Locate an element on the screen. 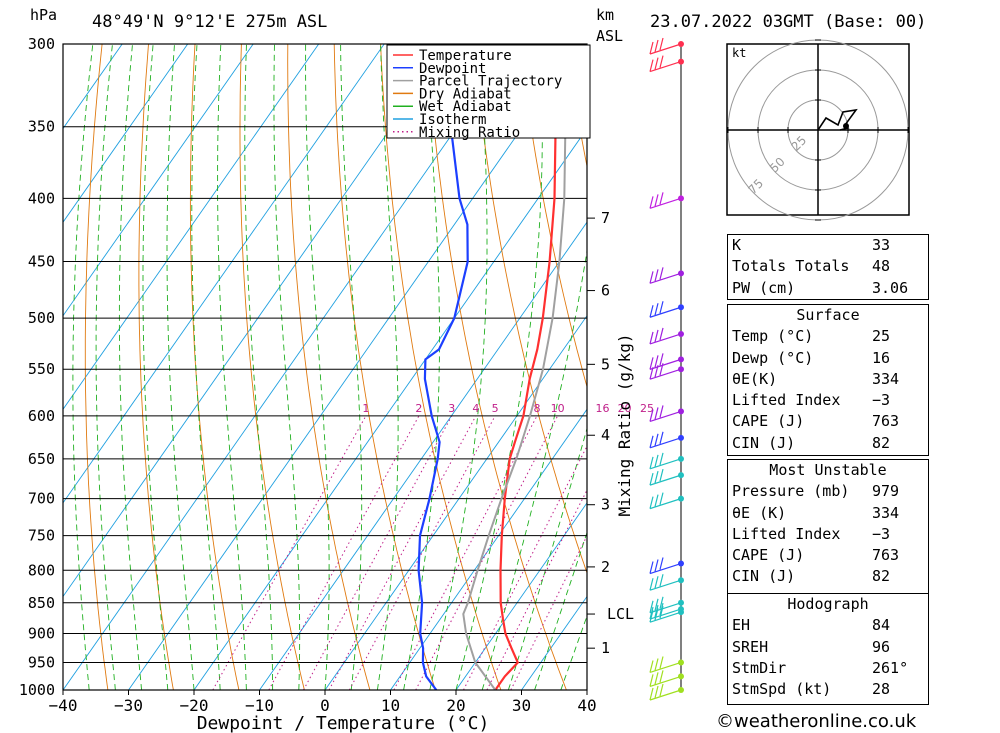  pressure-tick-label: 850 is located at coordinates (41, 603).